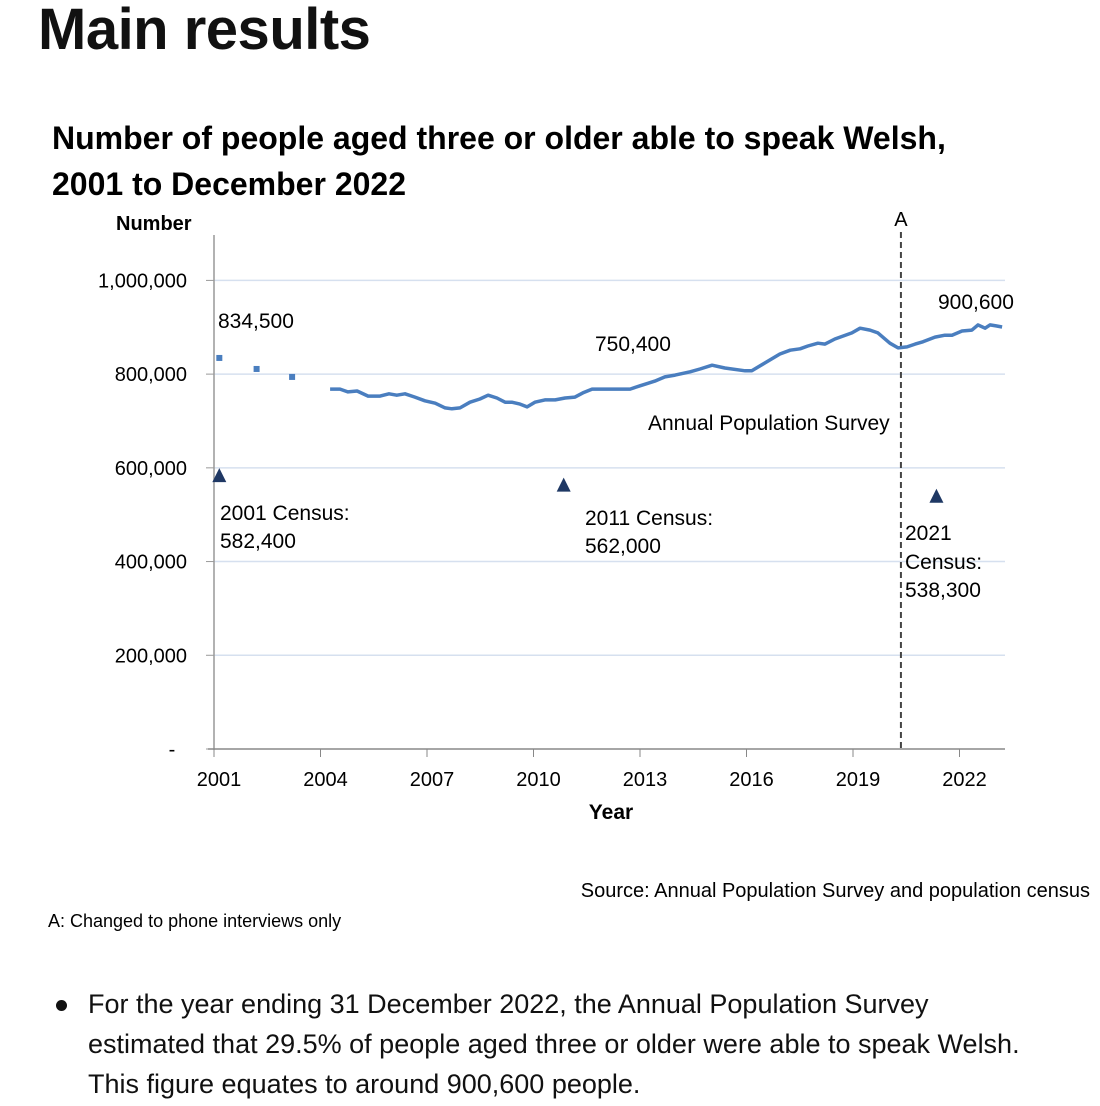  Describe the element at coordinates (592, 770) in the screenshot. I see `x-ticks: 2001 2004 2007 2010 2013 2016 2019 2022` at that location.